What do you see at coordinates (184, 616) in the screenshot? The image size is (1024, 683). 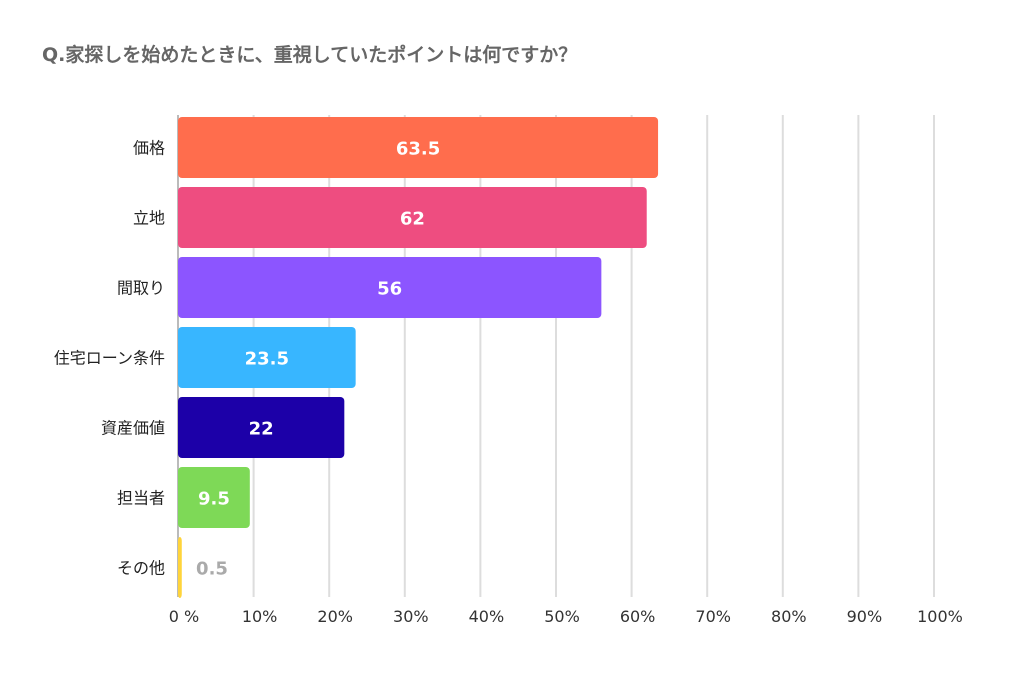 I see `x-tick-label: 0 %` at bounding box center [184, 616].